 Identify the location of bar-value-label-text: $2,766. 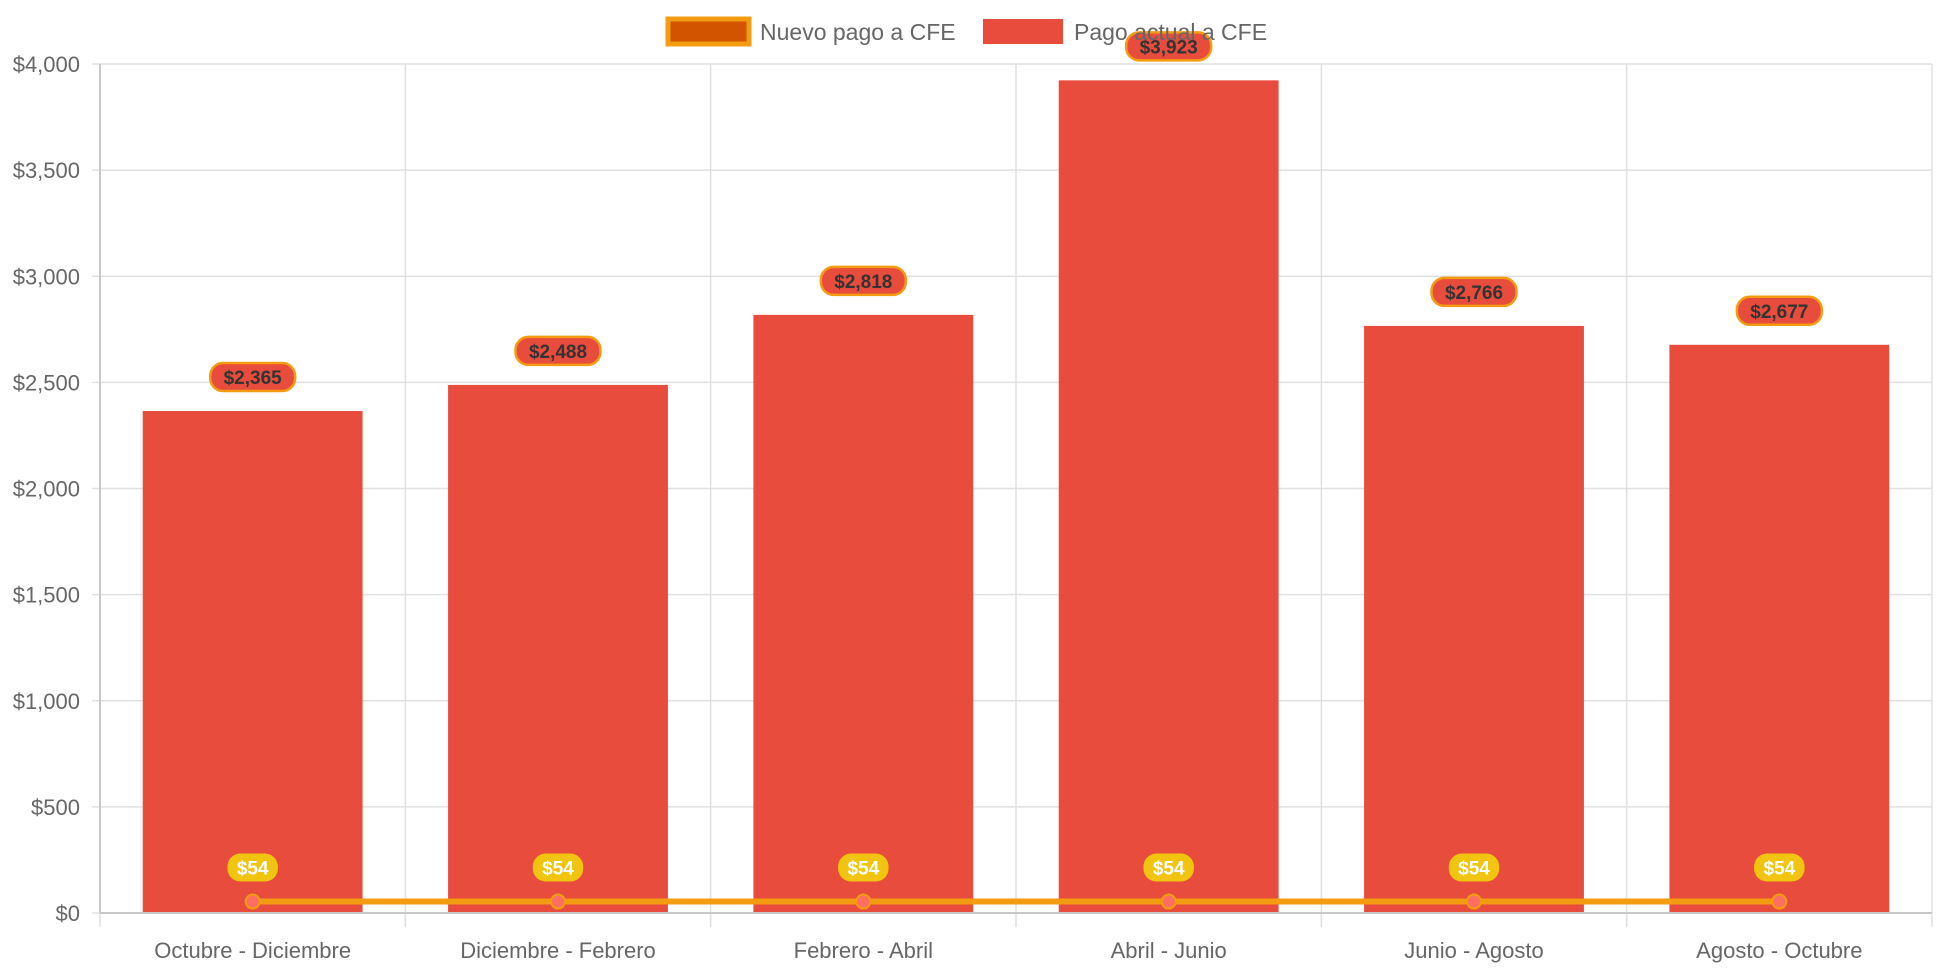
(1474, 293).